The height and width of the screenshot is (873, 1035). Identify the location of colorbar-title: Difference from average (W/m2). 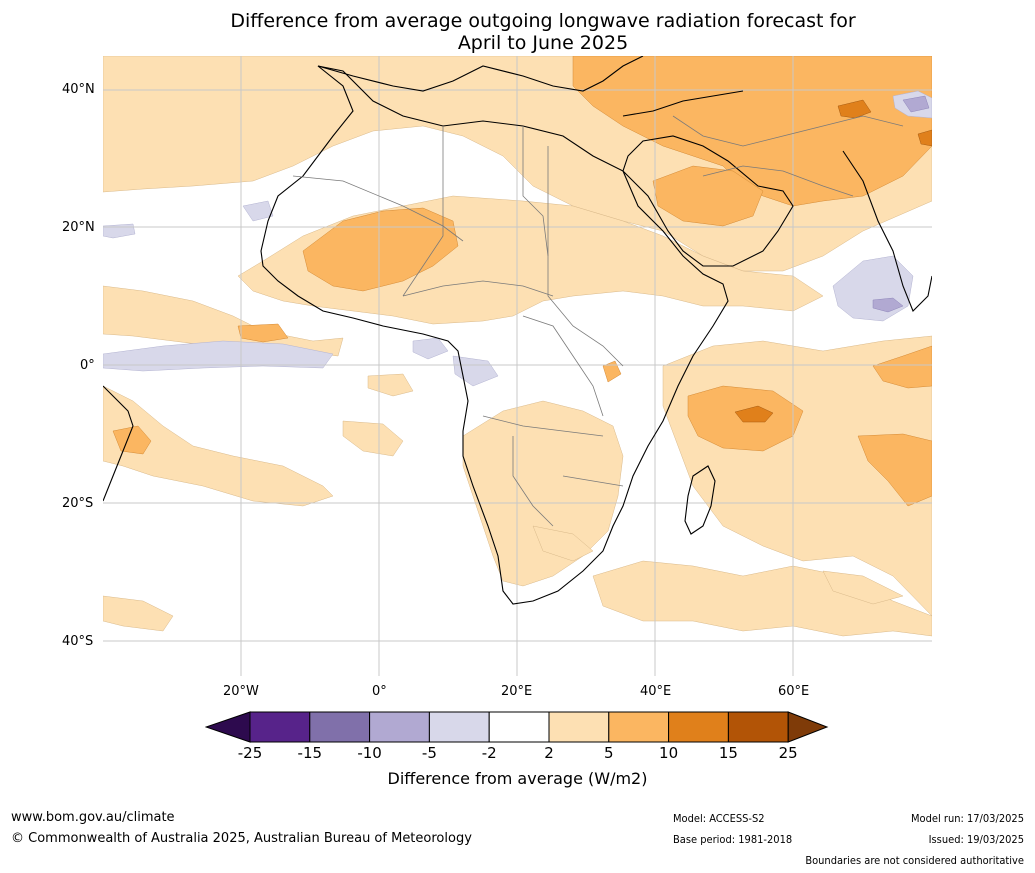
(517, 778).